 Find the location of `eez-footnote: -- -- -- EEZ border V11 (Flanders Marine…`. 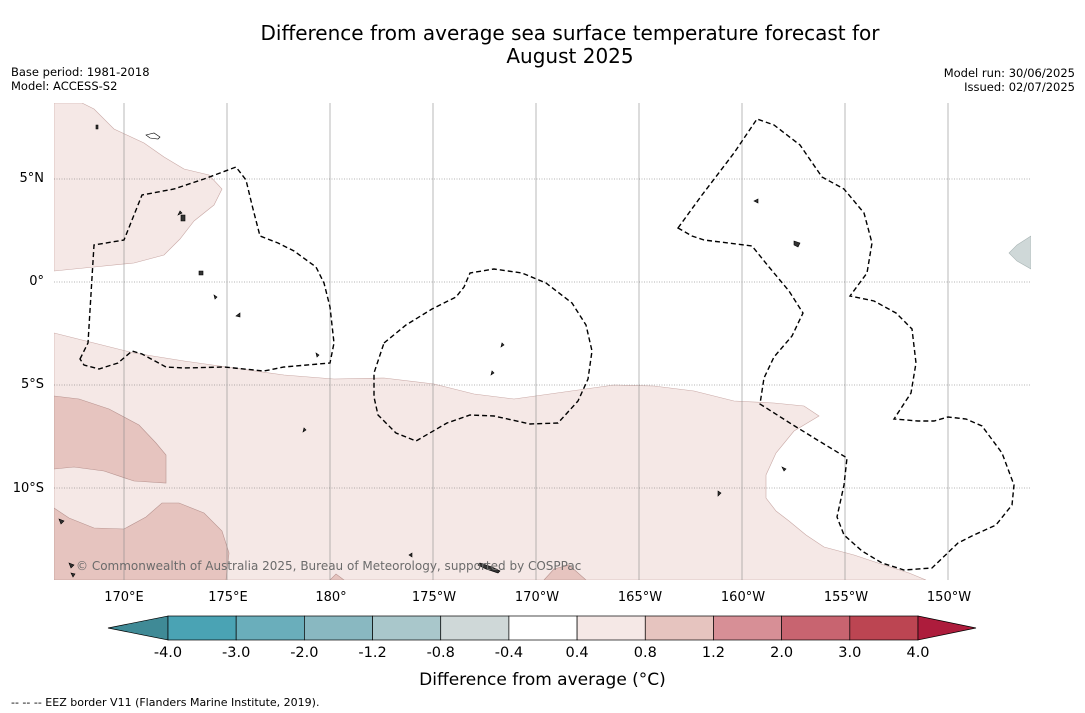

eez-footnote: -- -- -- EEZ border V11 (Flanders Marine… is located at coordinates (165, 702).